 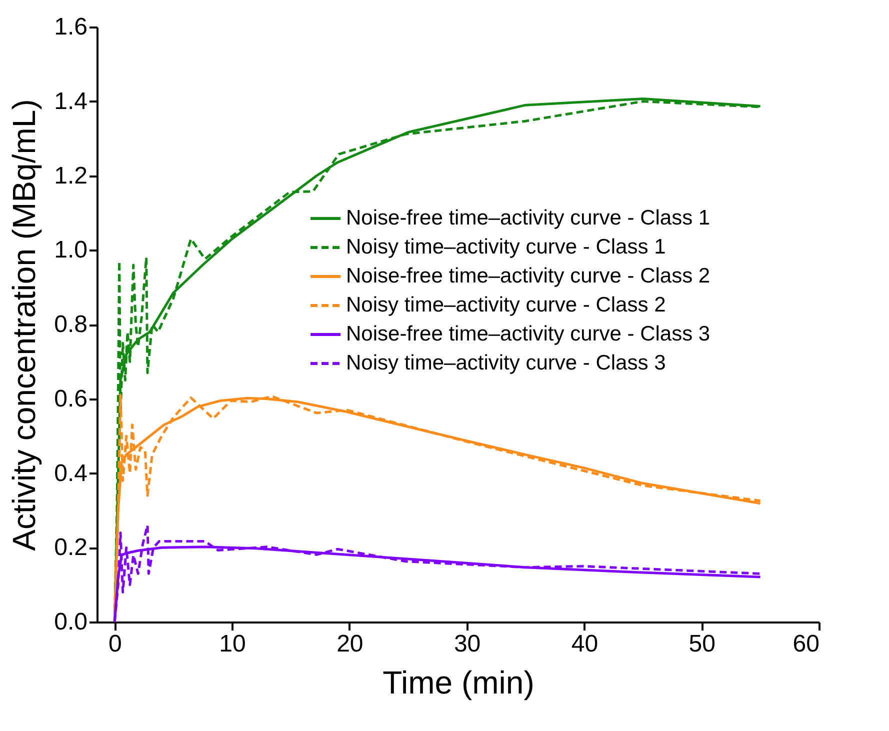 I want to click on x-tick-label: 60, so click(x=806, y=644).